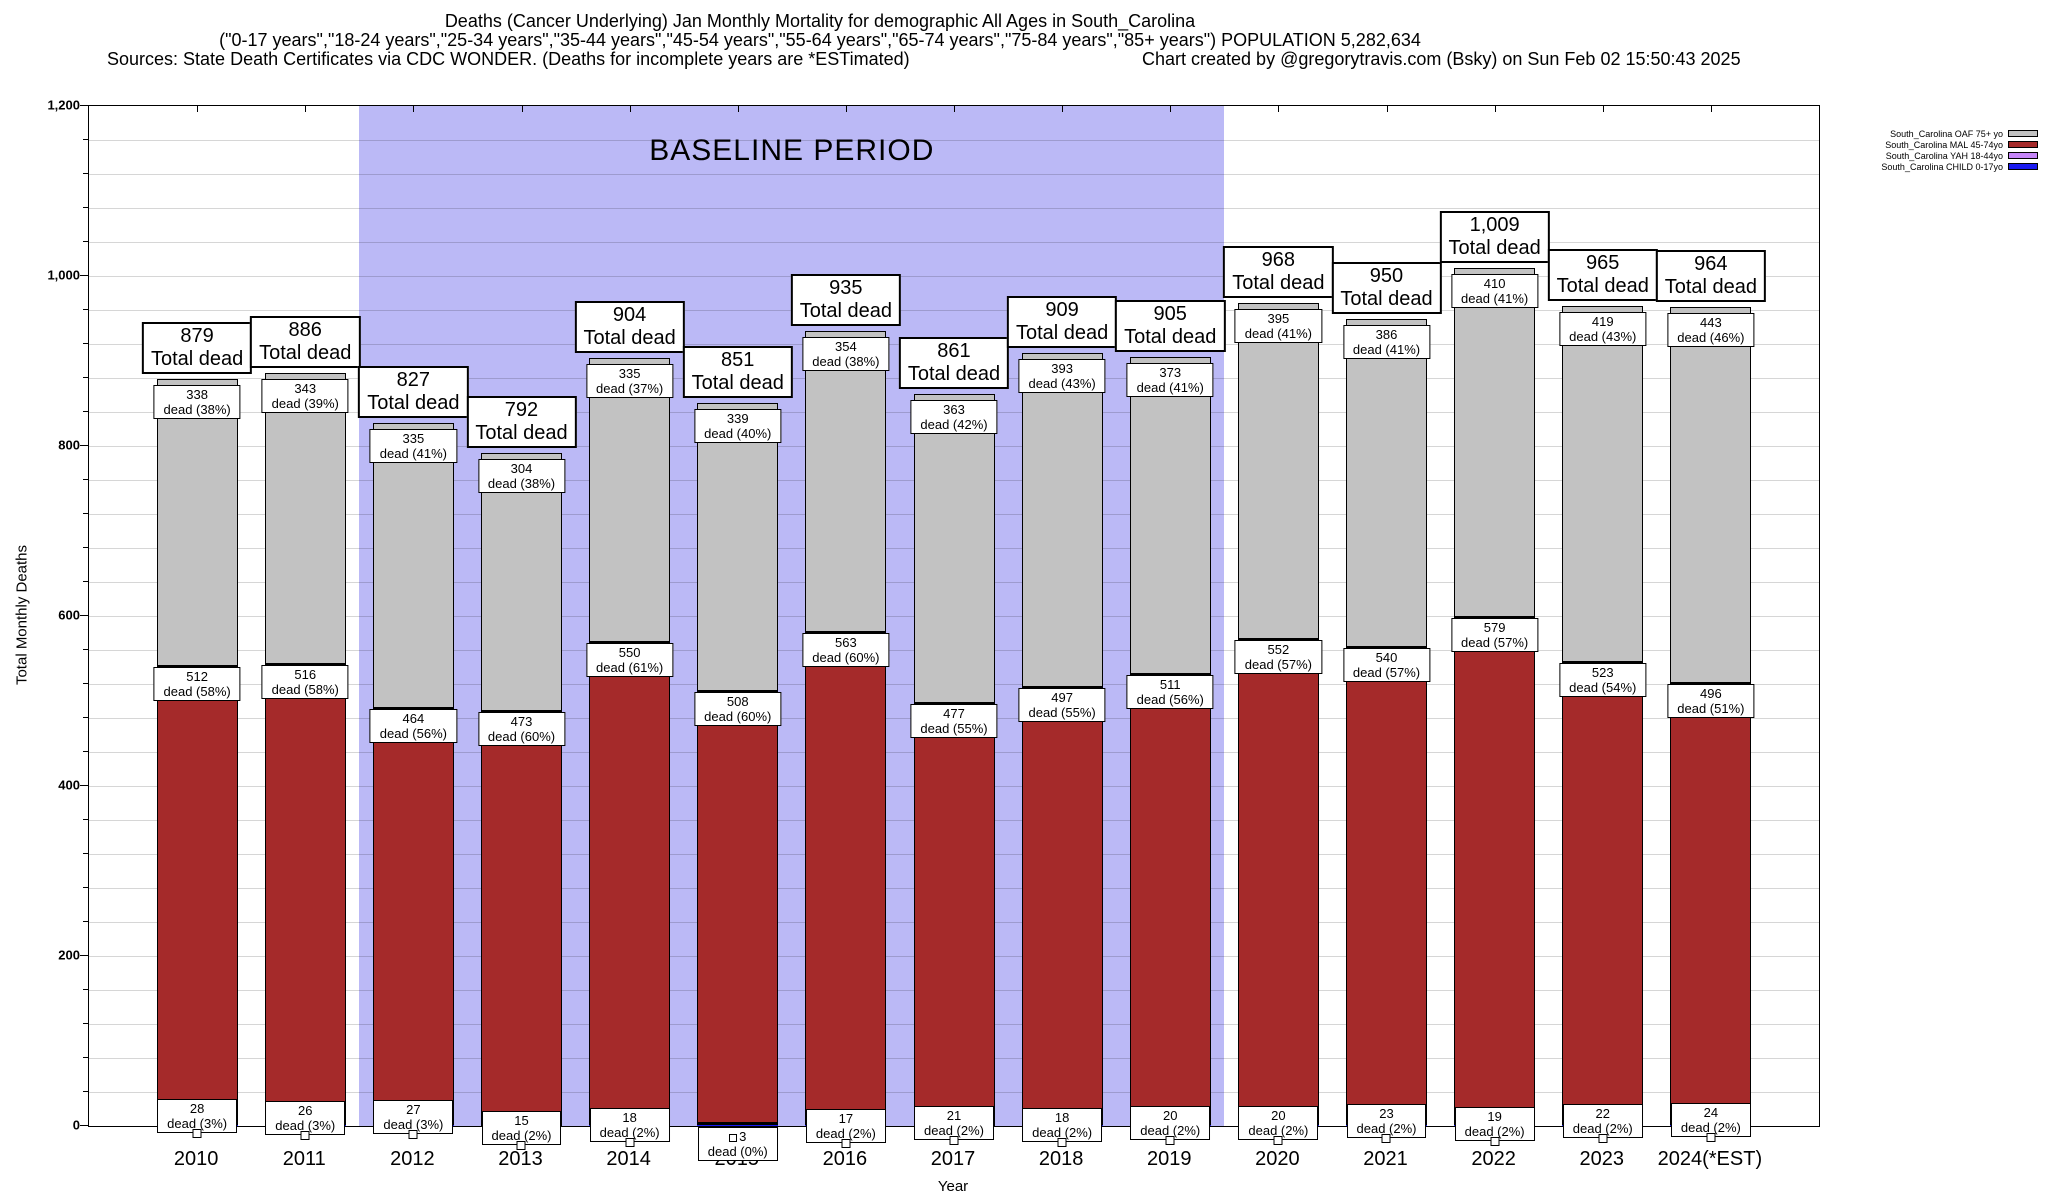  I want to click on mal-text: dead (55%), so click(954, 728).